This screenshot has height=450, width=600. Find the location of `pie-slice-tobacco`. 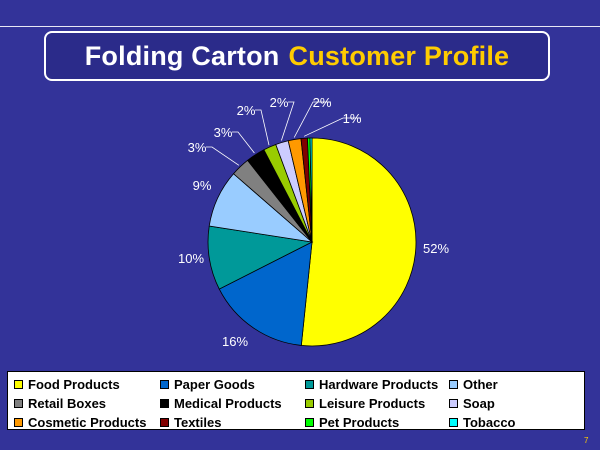

pie-slice-tobacco is located at coordinates (311, 190).